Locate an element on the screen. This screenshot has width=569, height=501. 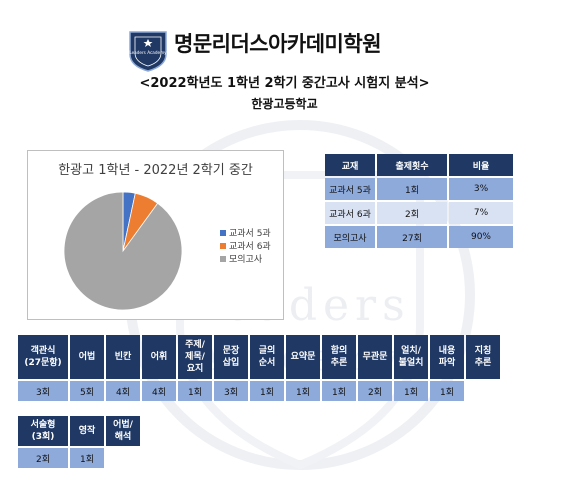
pie-slice is located at coordinates (123, 251).